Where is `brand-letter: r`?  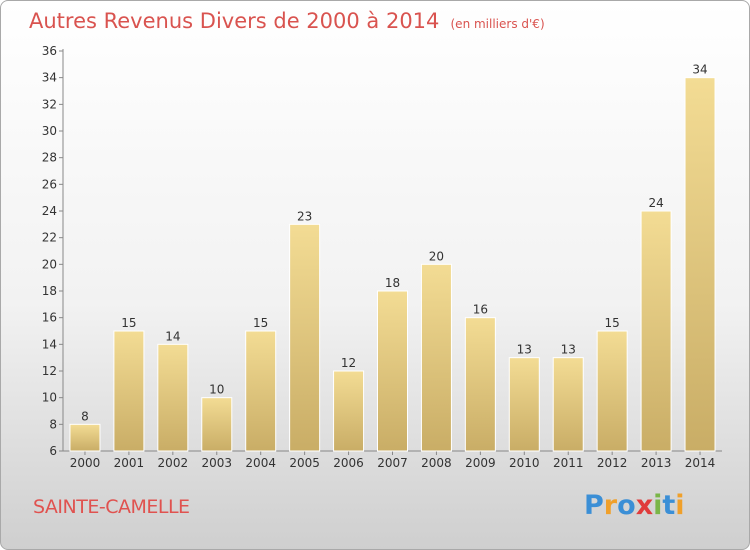 brand-letter: r is located at coordinates (610, 505).